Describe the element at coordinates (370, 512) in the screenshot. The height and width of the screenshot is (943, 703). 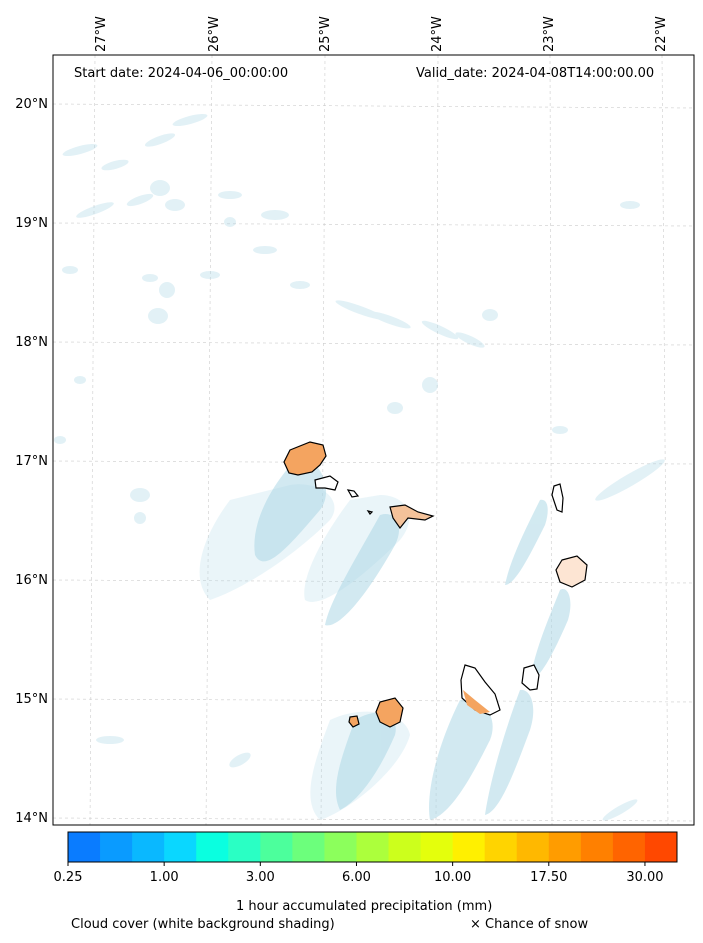
I see `island-branco` at that location.